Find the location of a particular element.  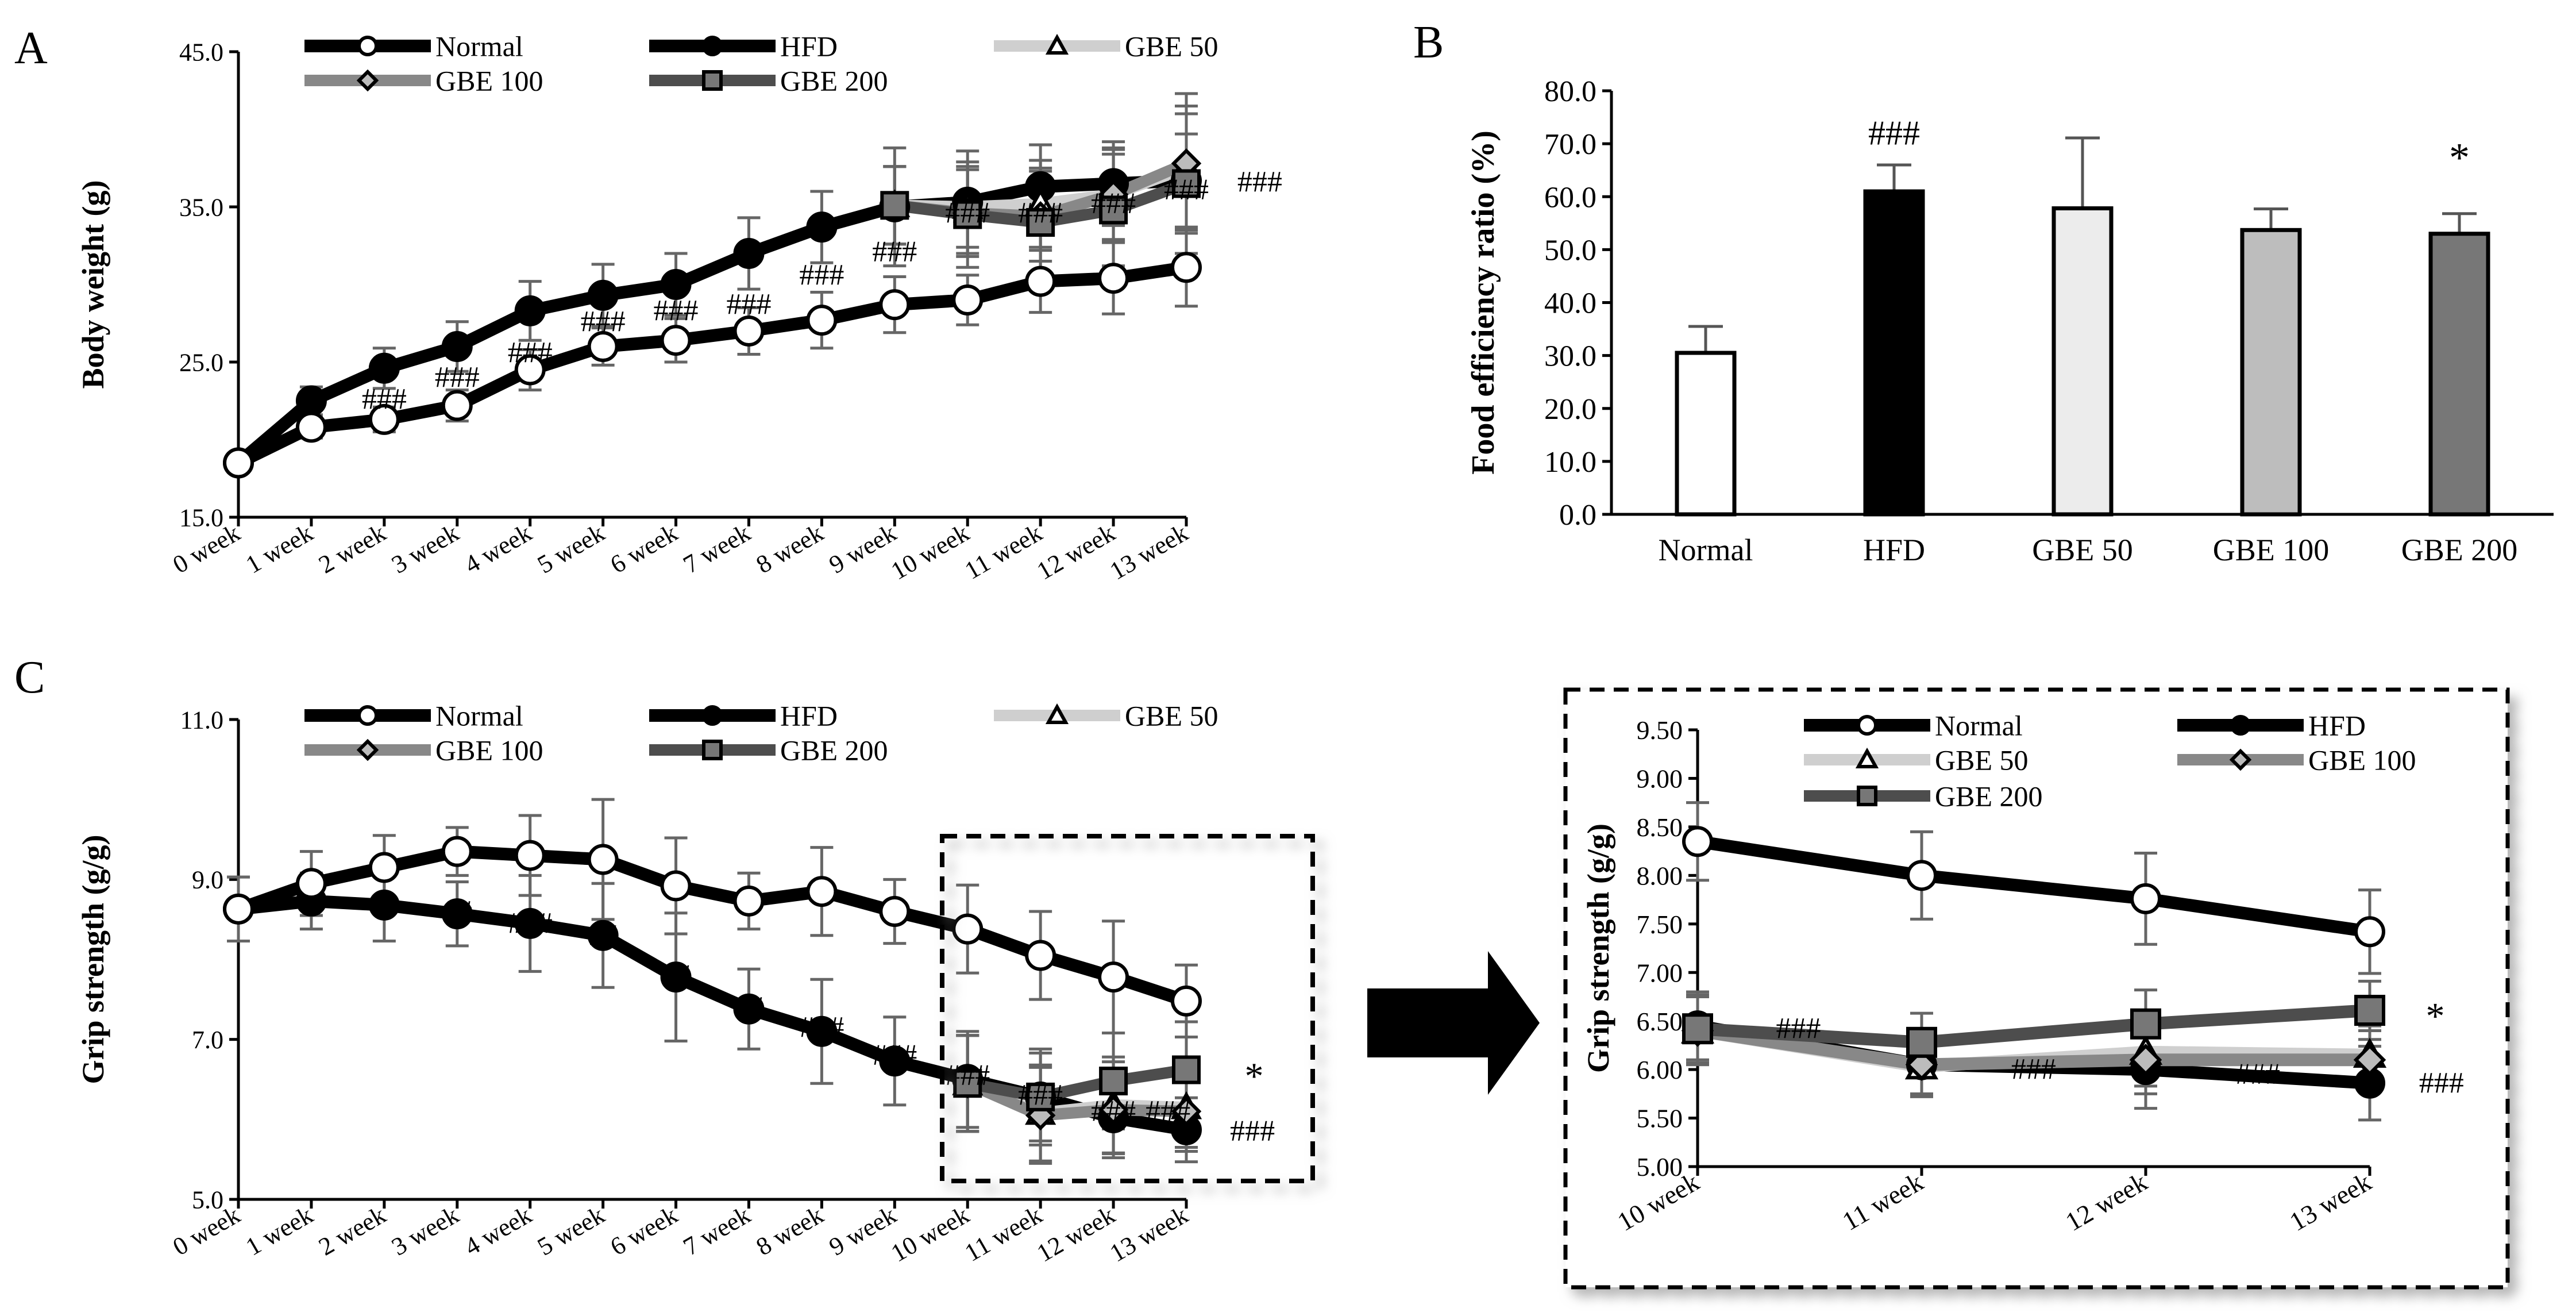

x-tick-label: GBE 200 is located at coordinates (2460, 550).